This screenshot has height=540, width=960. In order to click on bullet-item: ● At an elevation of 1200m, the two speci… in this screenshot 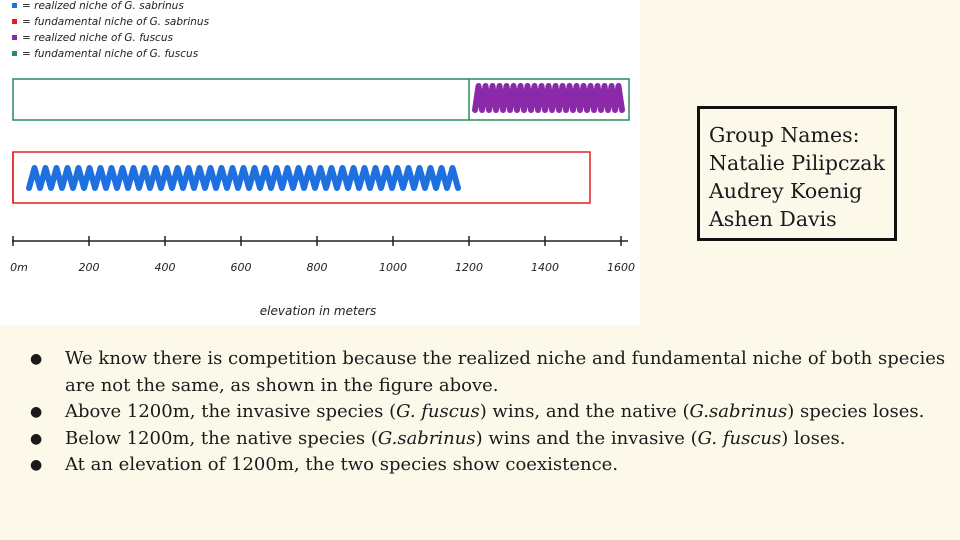, I will do `click(490, 465)`.